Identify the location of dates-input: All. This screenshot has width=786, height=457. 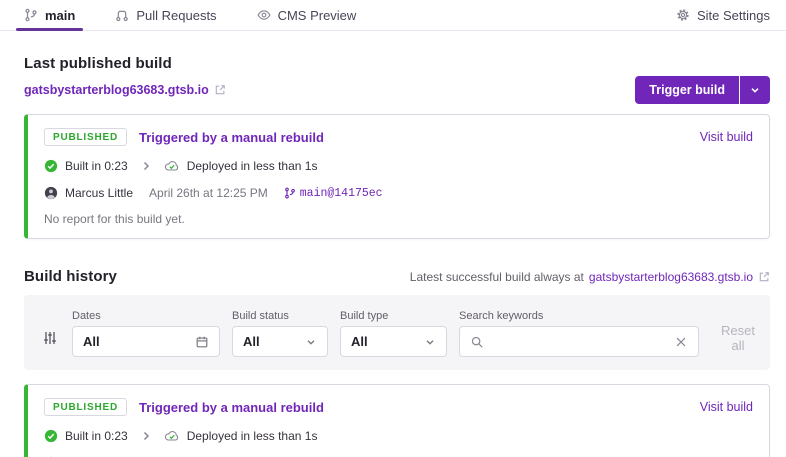
(146, 341).